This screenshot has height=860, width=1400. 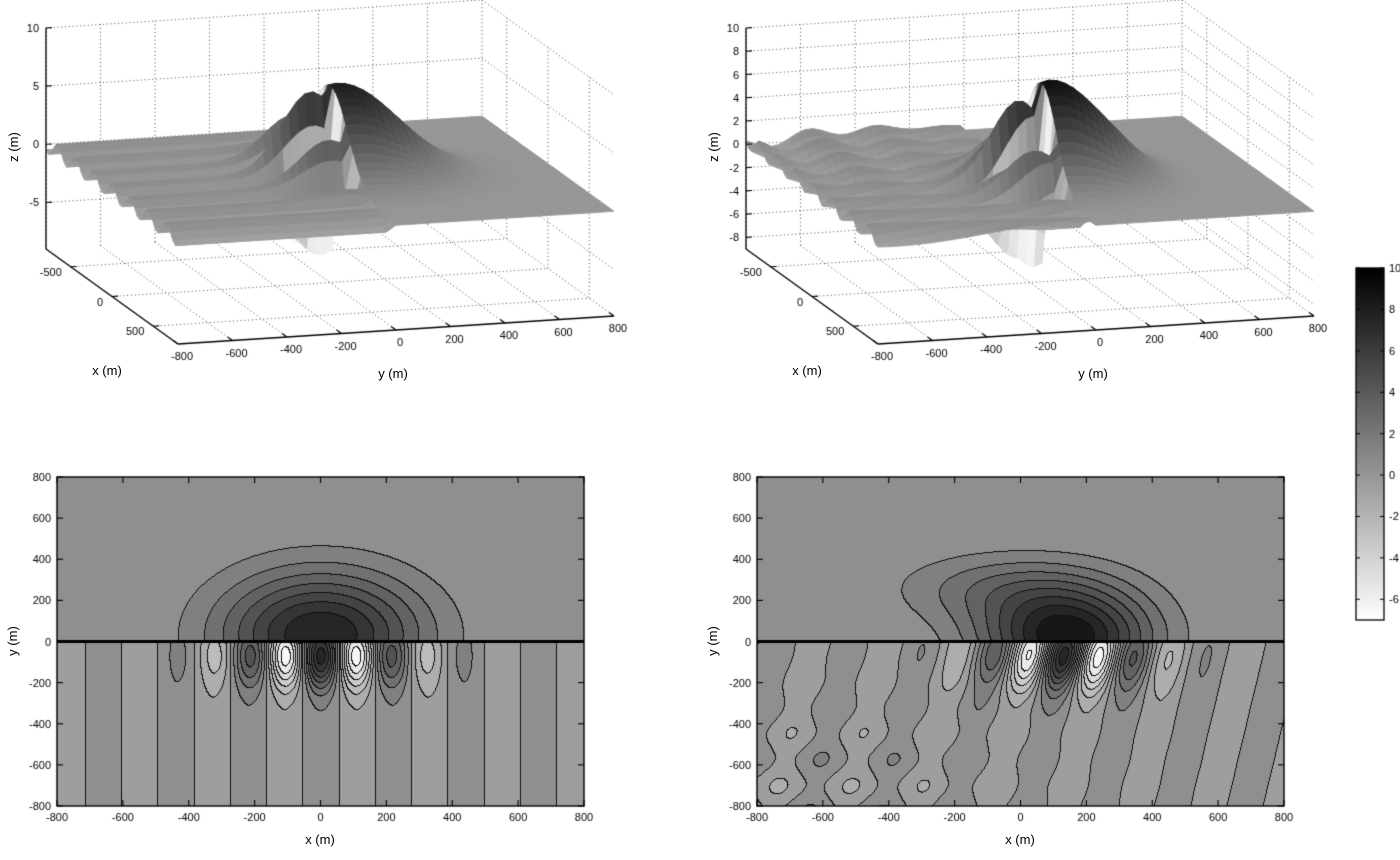 What do you see at coordinates (1093, 373) in the screenshot?
I see `surf-right-ylabel: y (m)` at bounding box center [1093, 373].